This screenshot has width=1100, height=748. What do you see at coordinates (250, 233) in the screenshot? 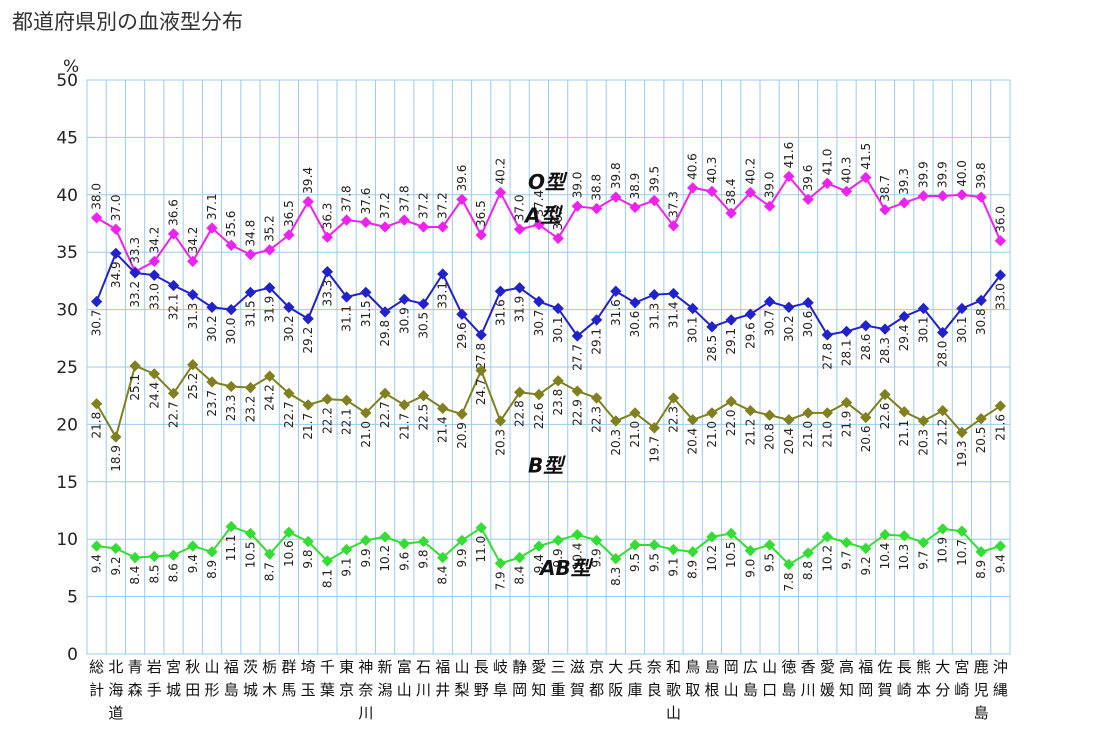
I see `data-label: 34.8` at bounding box center [250, 233].